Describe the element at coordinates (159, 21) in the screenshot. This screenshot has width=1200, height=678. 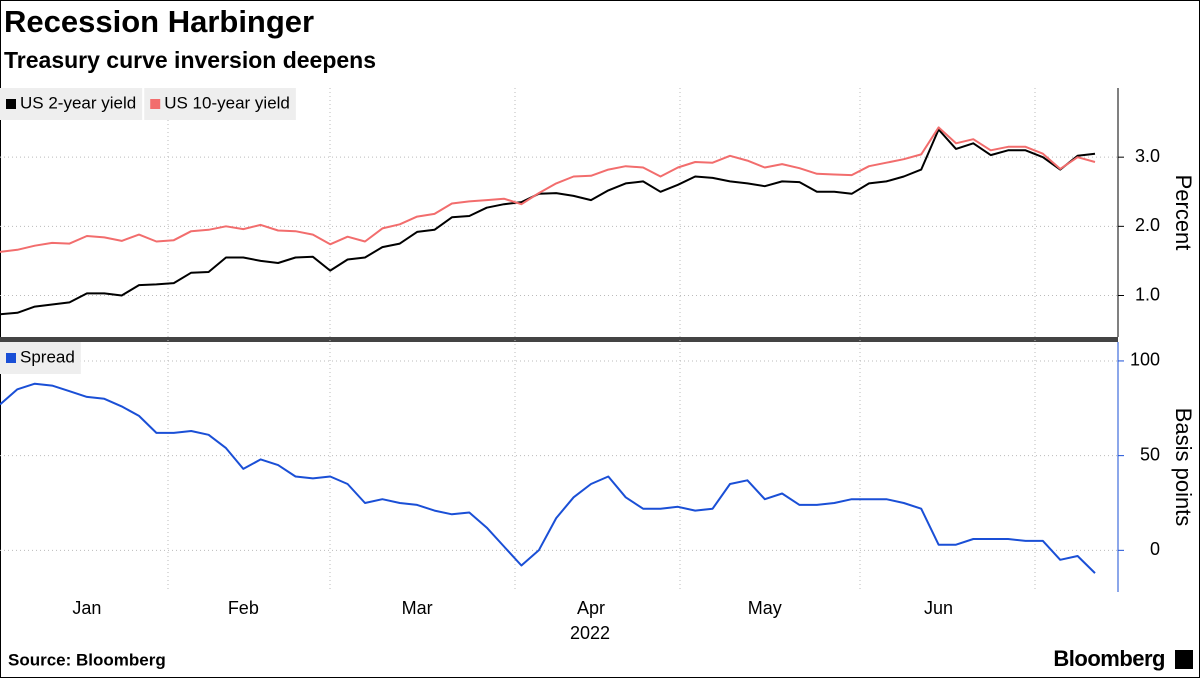
I see `chart-title: Recession Harbinger` at that location.